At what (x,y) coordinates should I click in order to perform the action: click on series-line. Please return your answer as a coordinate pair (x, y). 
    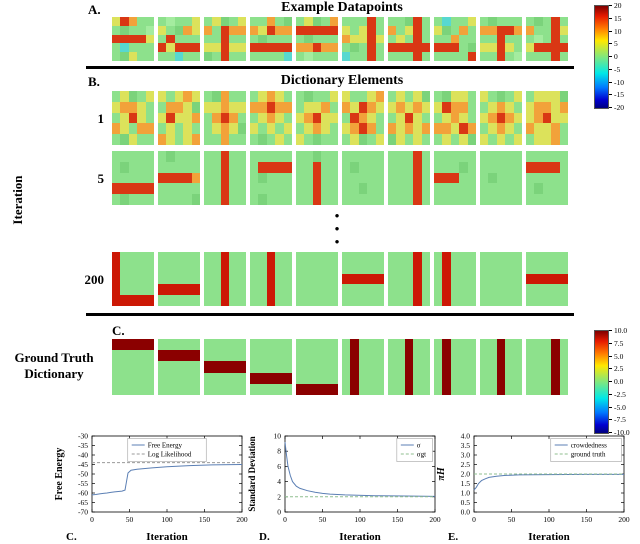
    Looking at the image, I should click on (548, 482).